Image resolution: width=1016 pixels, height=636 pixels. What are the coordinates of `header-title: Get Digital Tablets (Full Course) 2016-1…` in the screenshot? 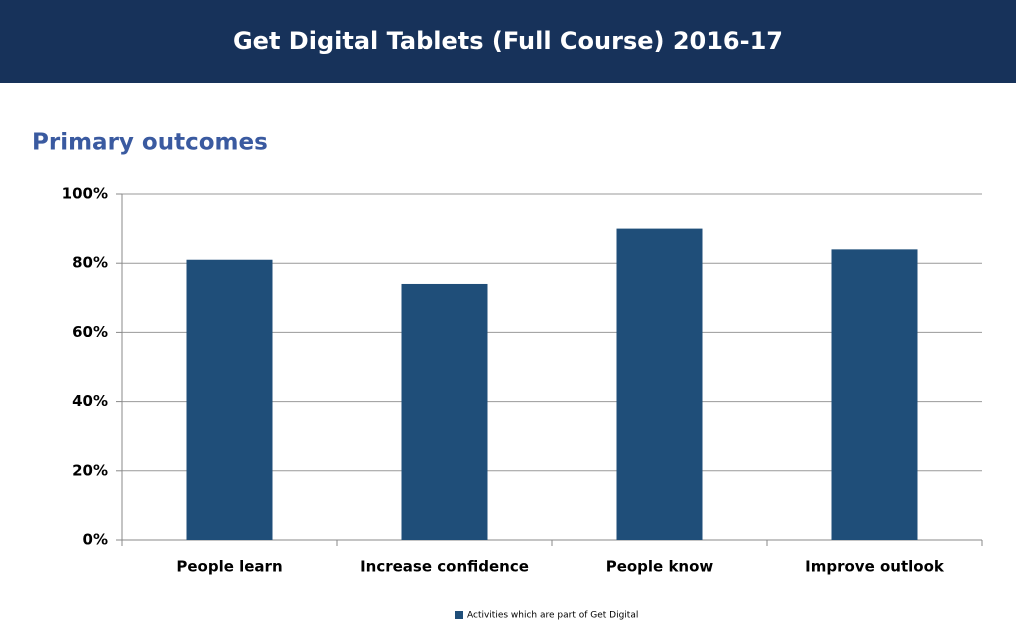 It's located at (508, 41).